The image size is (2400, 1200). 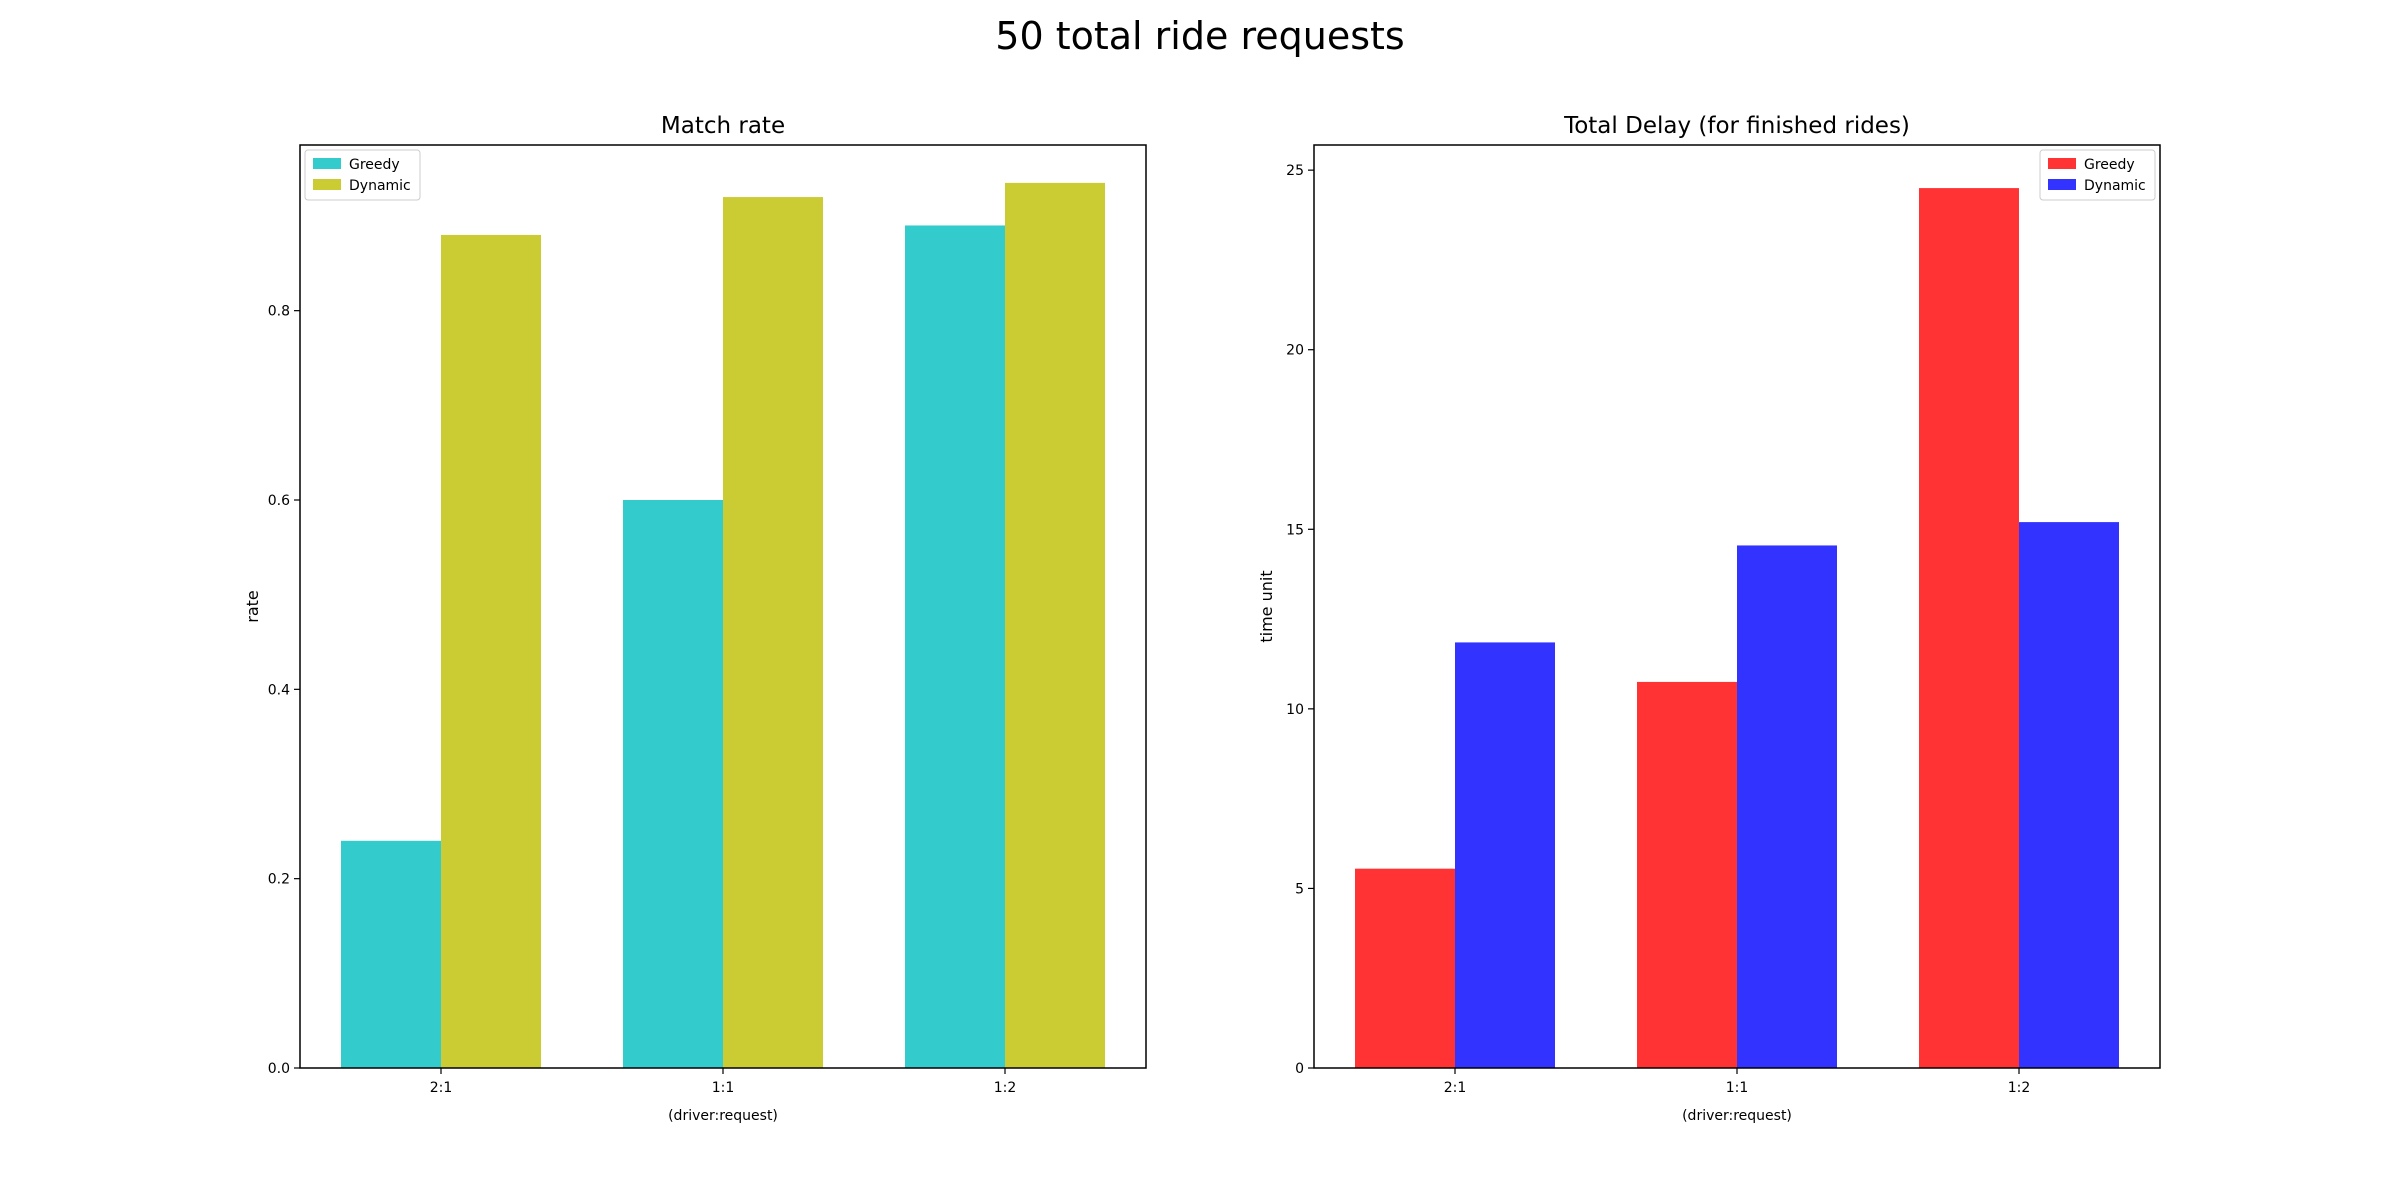 I want to click on y-tick-label: 10, so click(x=1295, y=710).